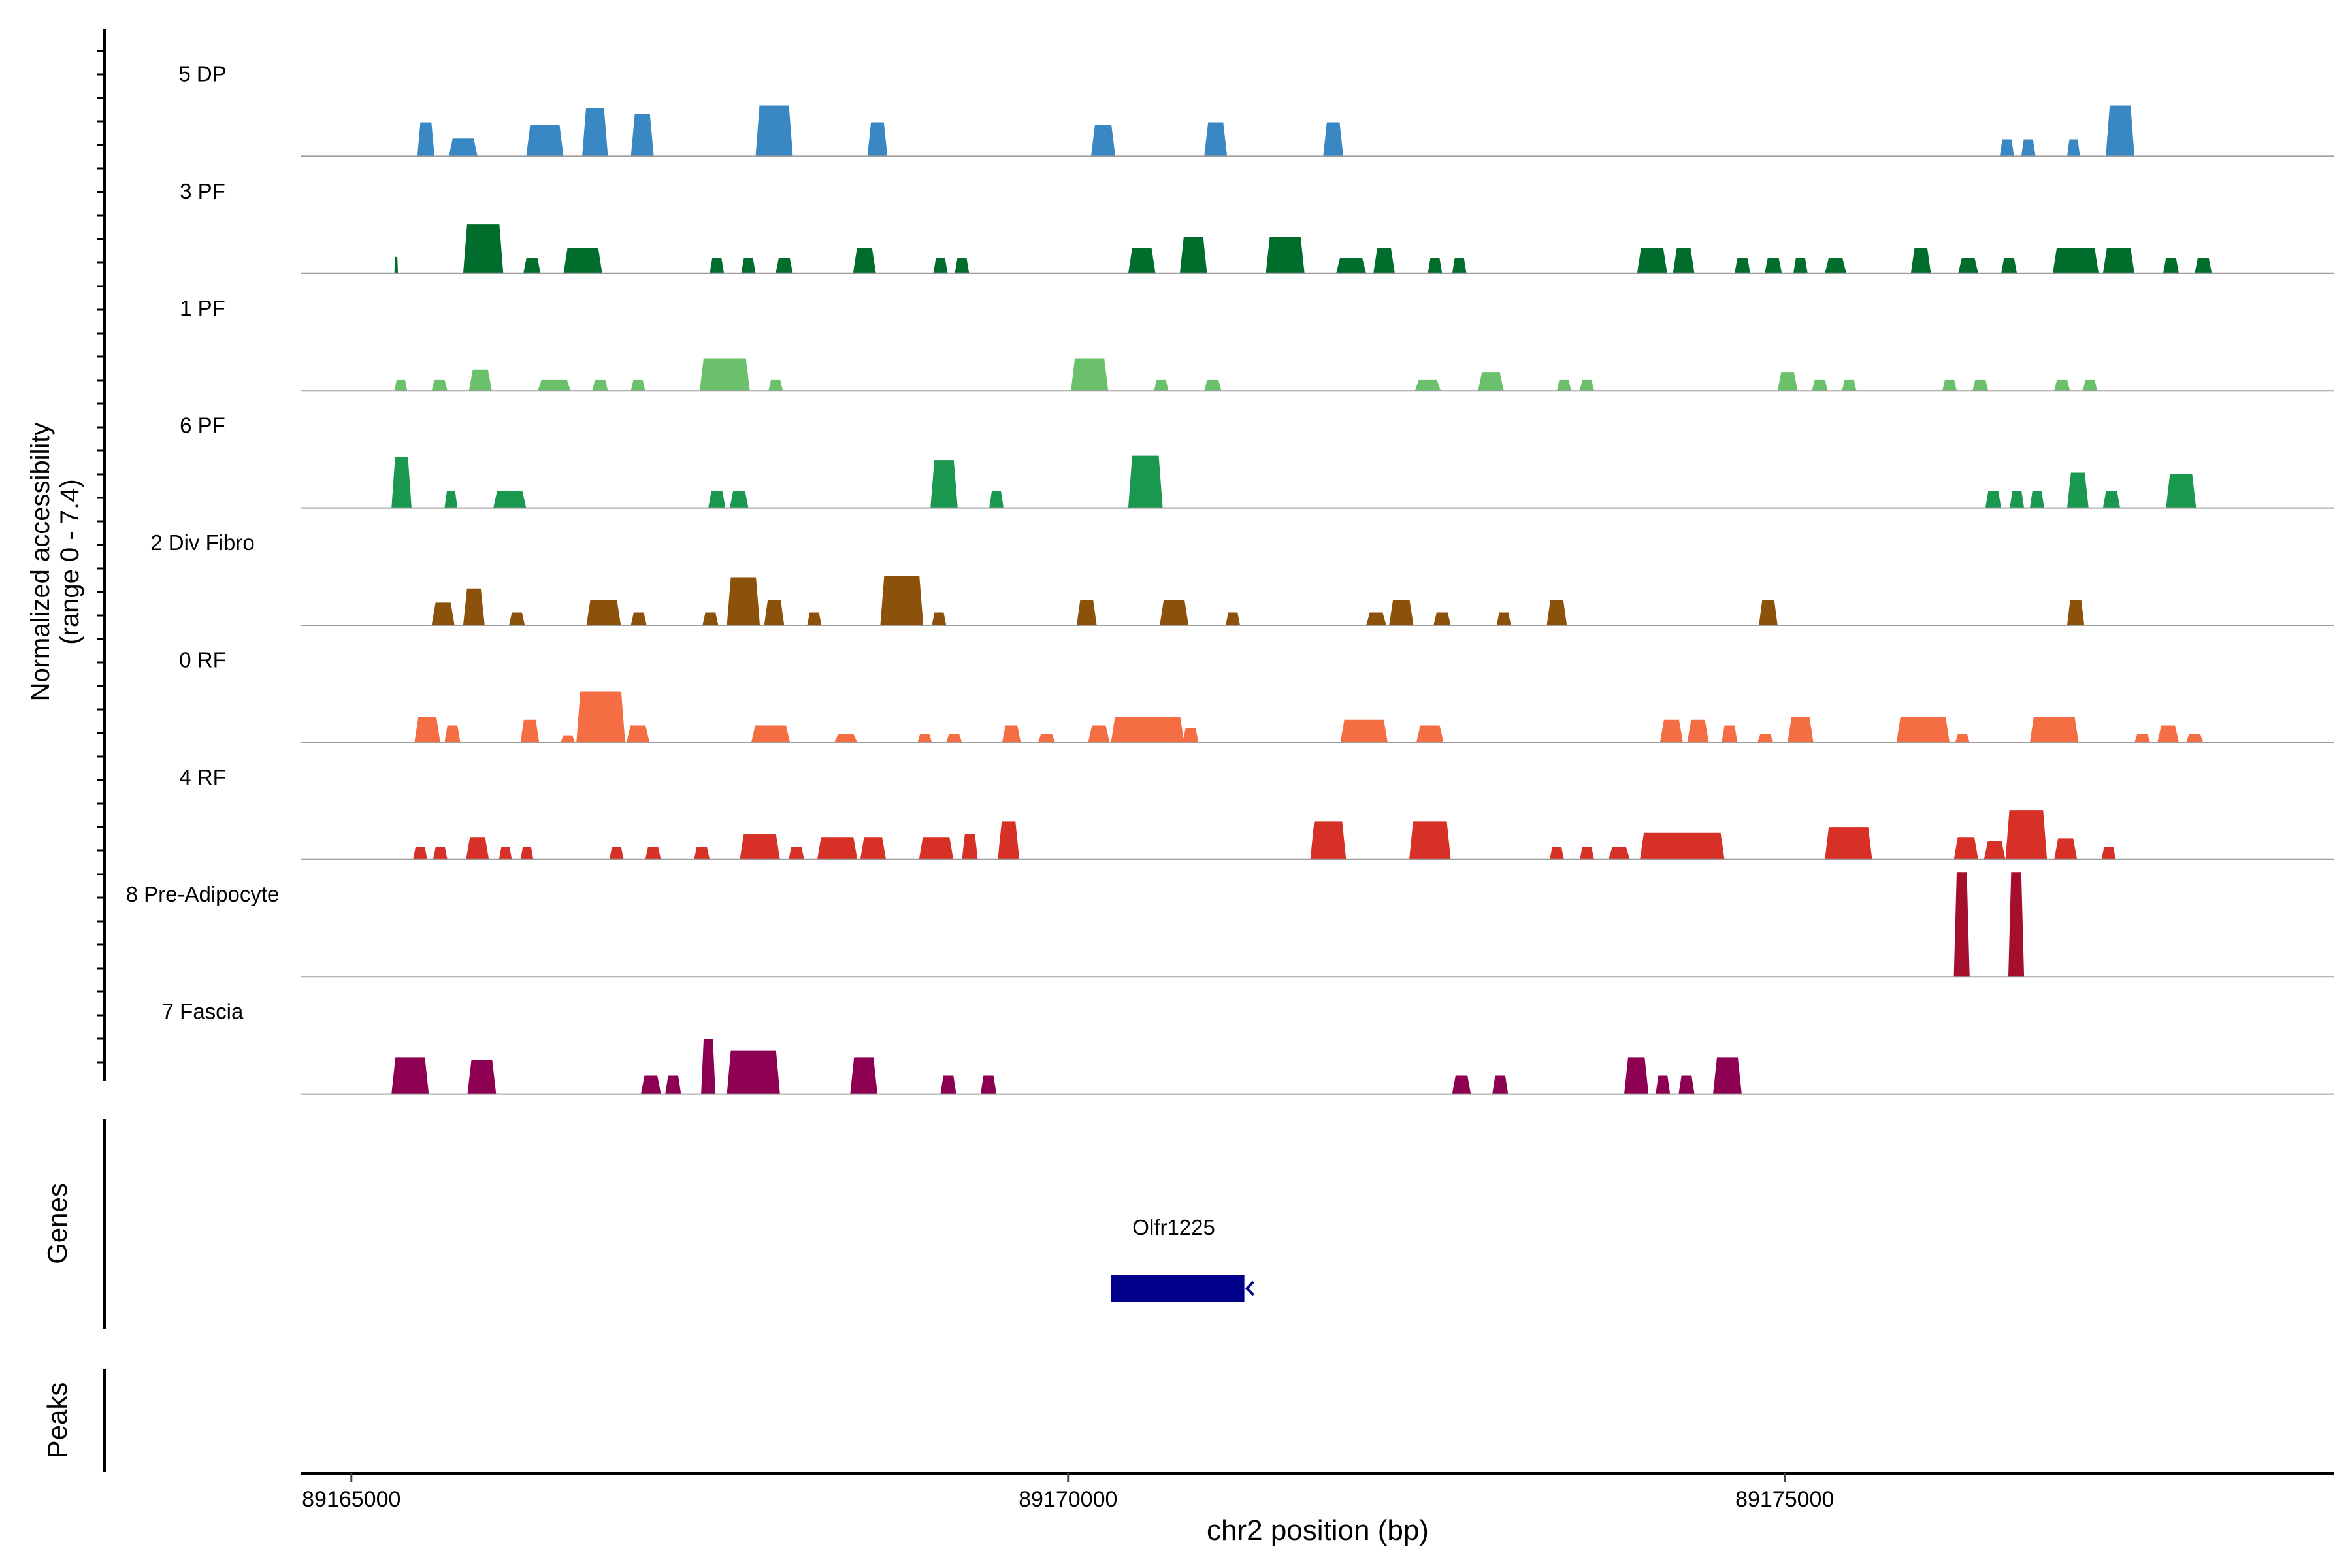 This screenshot has height=1568, width=2352. I want to click on track-4: 2 Div Fibro, so click(1242, 578).